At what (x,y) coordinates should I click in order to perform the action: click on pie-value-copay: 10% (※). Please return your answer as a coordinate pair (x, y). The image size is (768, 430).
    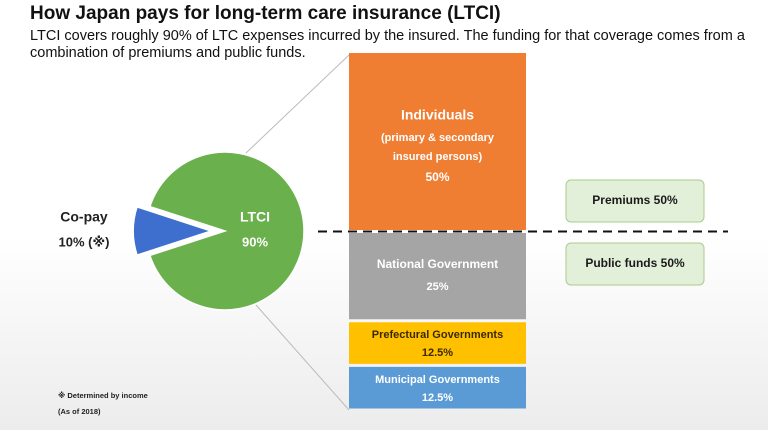
    Looking at the image, I should click on (84, 241).